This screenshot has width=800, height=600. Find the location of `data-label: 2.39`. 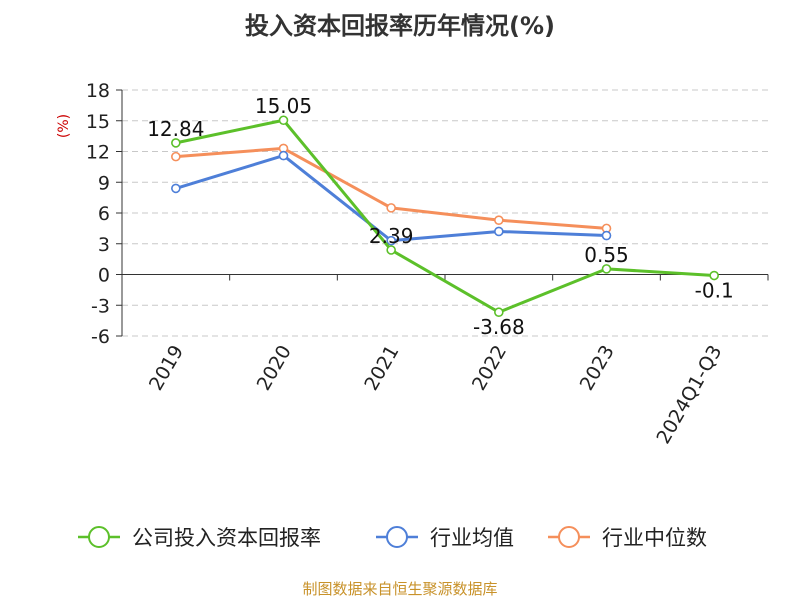

data-label: 2.39 is located at coordinates (391, 236).